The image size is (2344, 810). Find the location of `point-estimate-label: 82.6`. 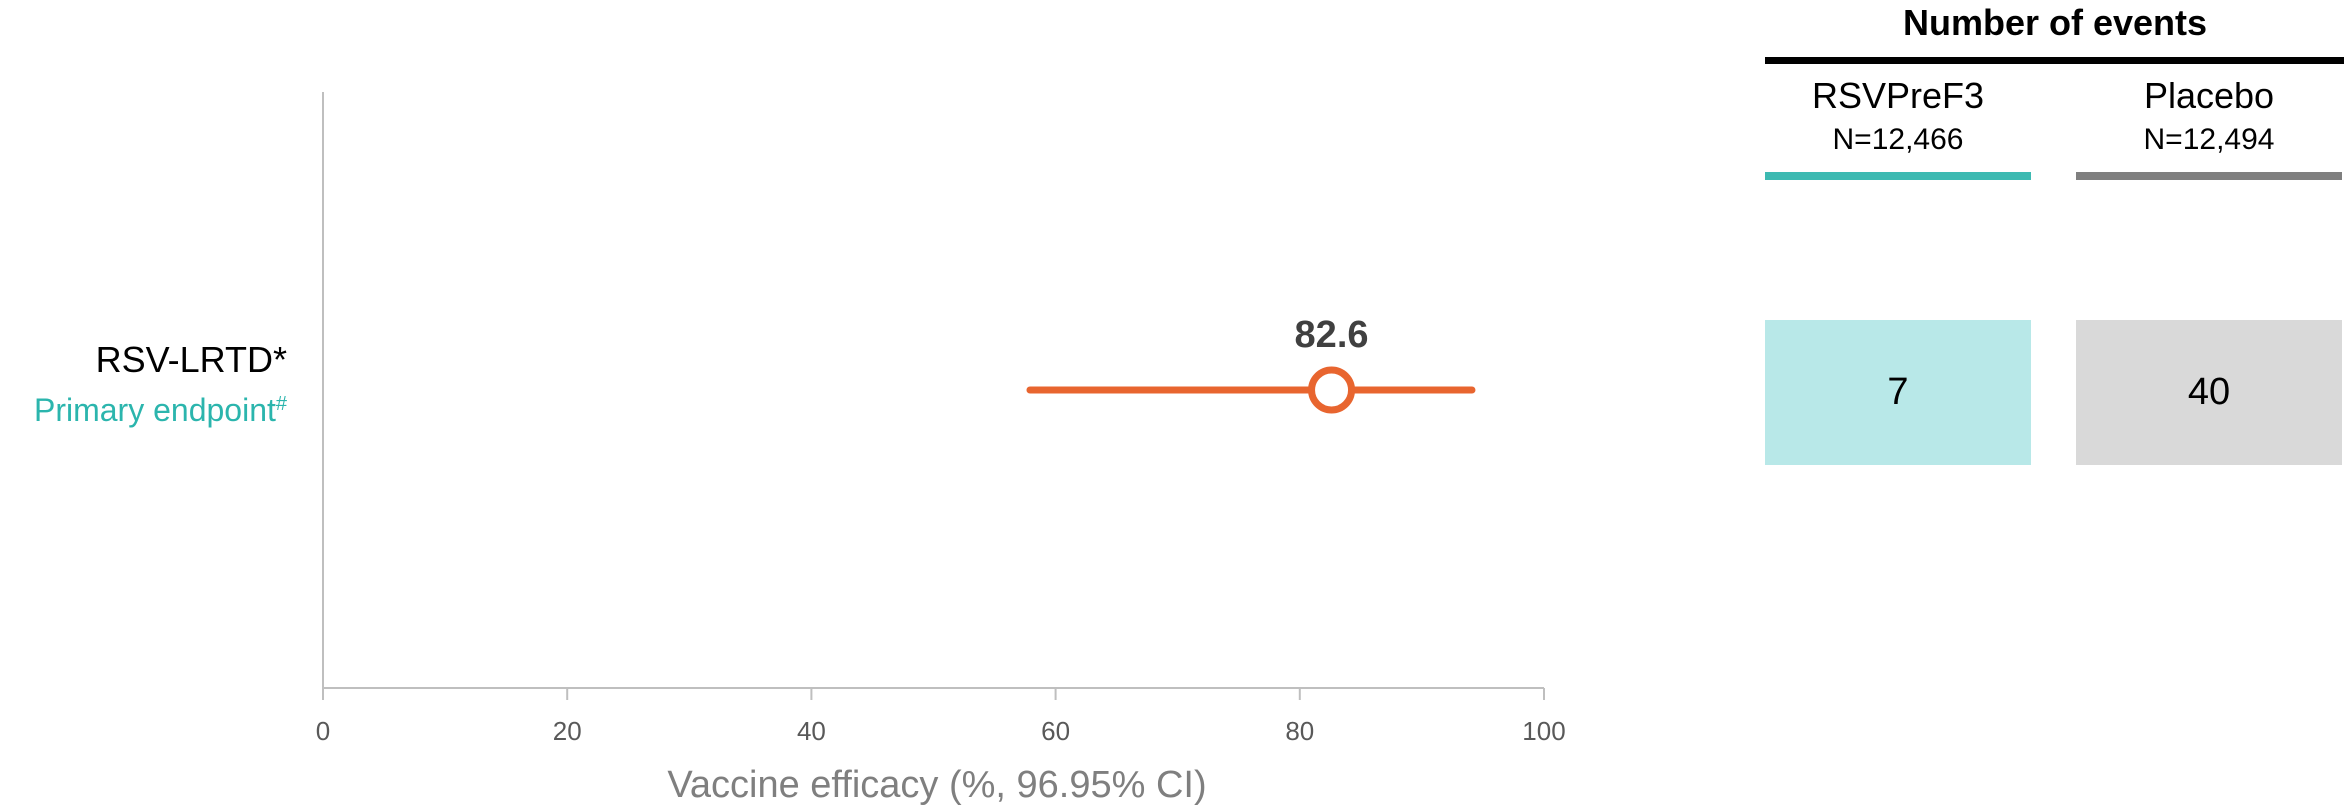

point-estimate-label: 82.6 is located at coordinates (1332, 335).